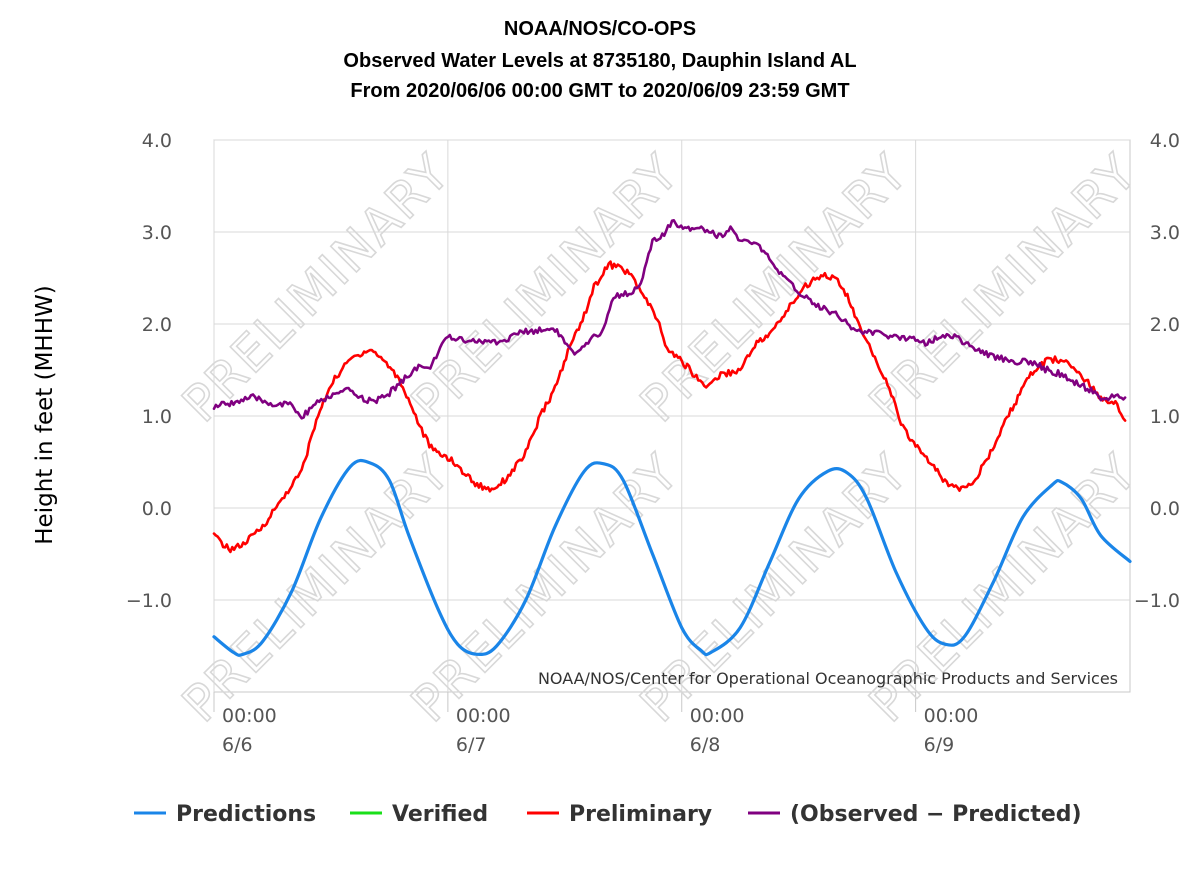  What do you see at coordinates (600, 730) in the screenshot?
I see `x-tick-labels: 00:00 6/6 00:00 6/7 00:00 6/8 00:00 6/9` at bounding box center [600, 730].